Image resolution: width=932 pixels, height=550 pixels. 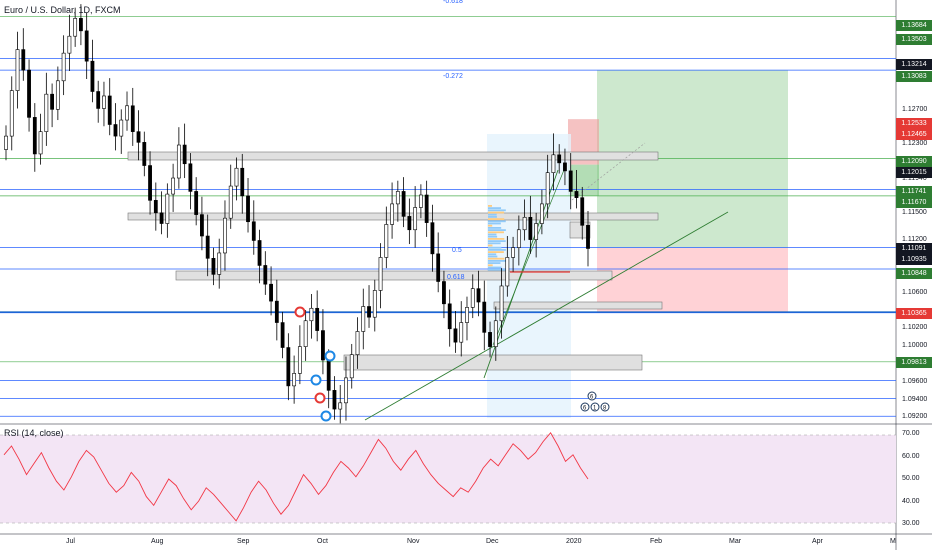 I want to click on rsi-tick-label: 30.00, so click(x=911, y=523).